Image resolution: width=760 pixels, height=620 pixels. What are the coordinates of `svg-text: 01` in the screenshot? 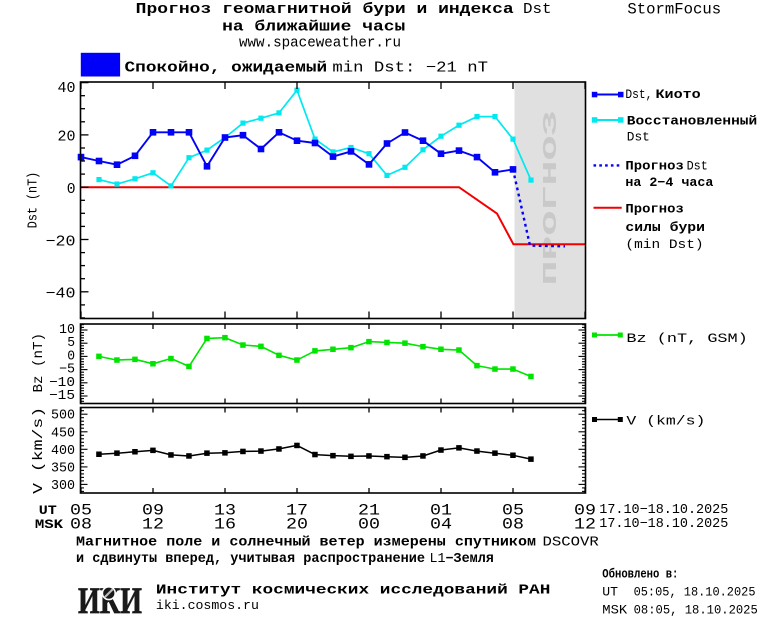 It's located at (441, 511).